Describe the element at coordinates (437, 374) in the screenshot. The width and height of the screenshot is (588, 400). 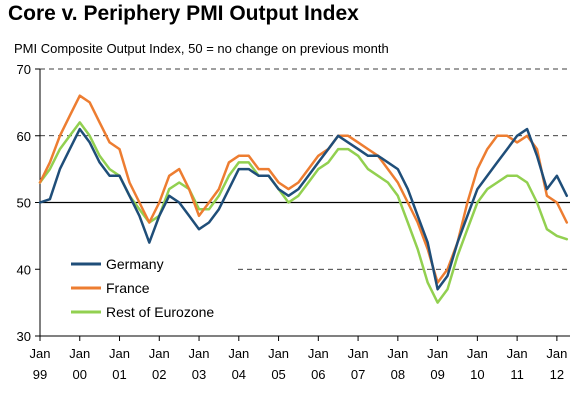
I see `x-tick-label-year: 09` at that location.